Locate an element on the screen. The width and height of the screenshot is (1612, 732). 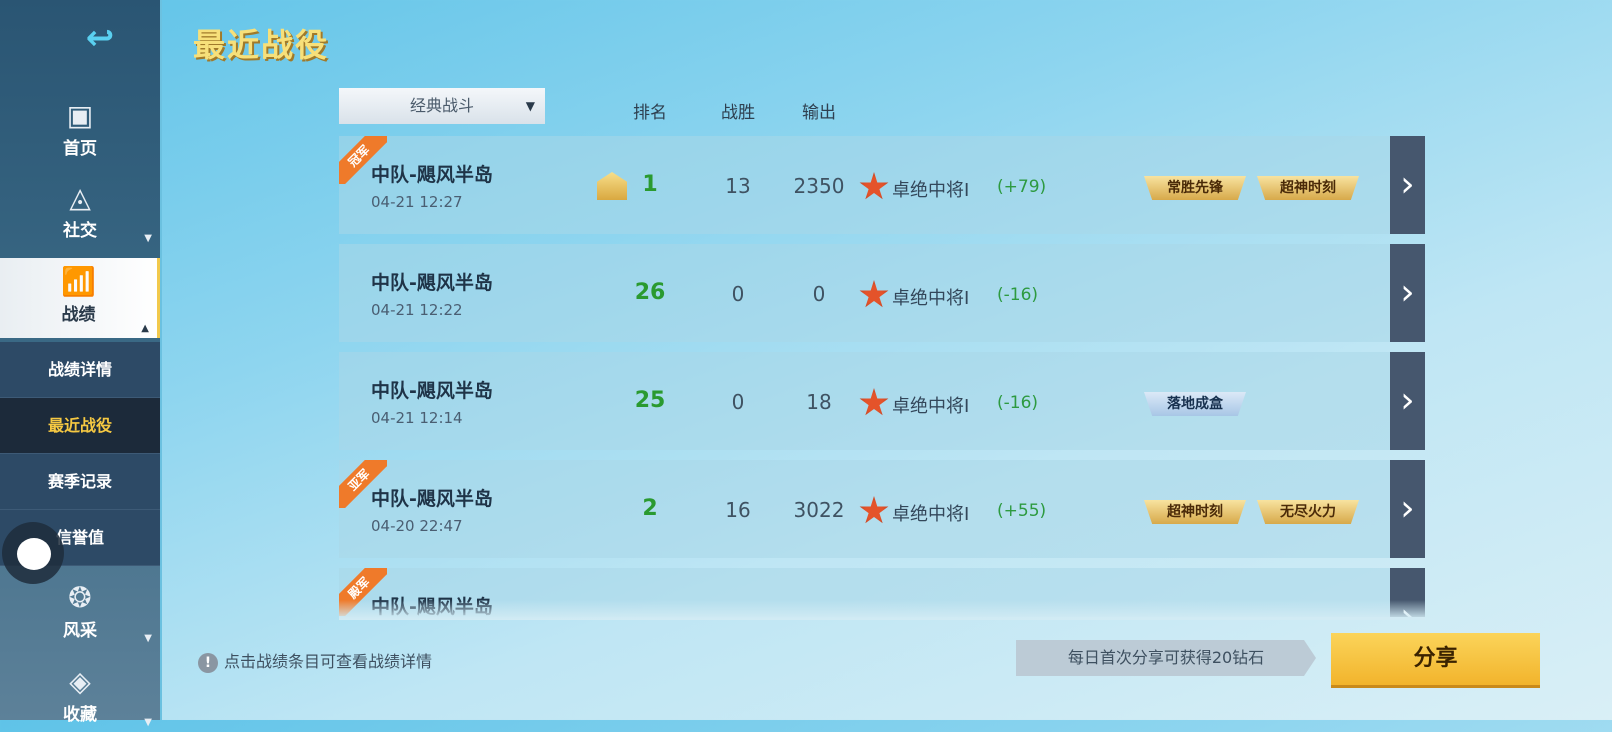
list-fade is located at coordinates (882, 610).